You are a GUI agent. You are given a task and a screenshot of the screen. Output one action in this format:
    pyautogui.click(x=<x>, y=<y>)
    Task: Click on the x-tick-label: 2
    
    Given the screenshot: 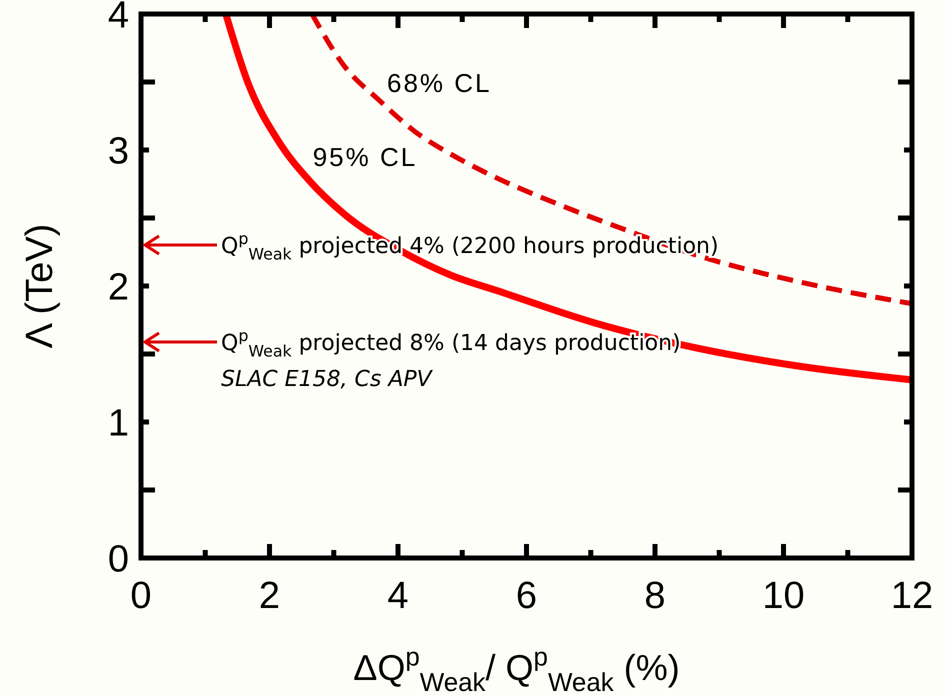 What is the action you would take?
    pyautogui.click(x=269, y=596)
    